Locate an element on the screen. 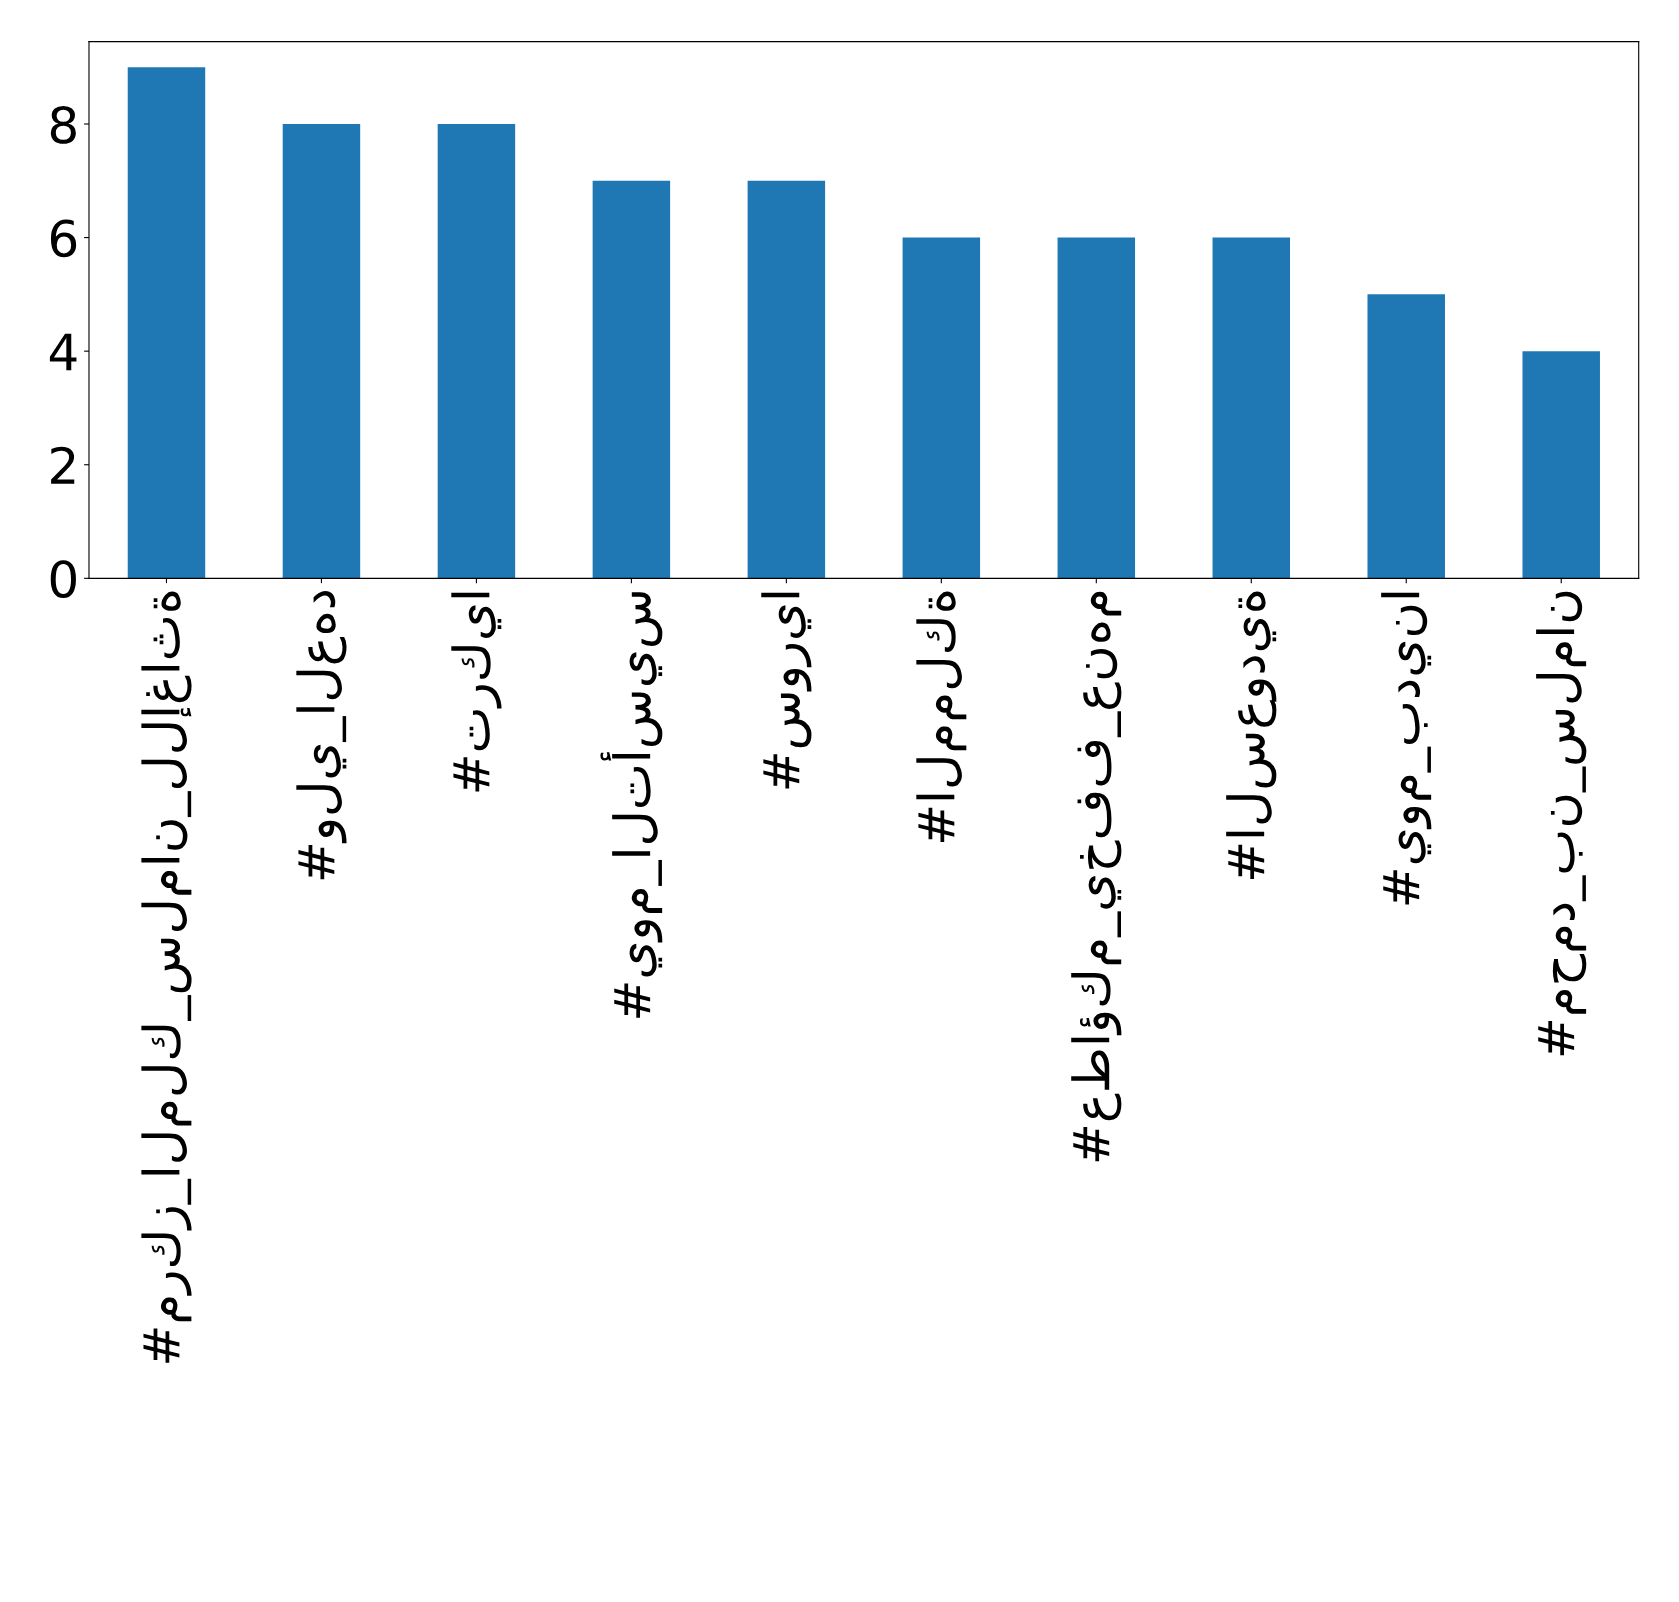 The image size is (1679, 1602). x-tick-label: #محمد_بن_سلمان is located at coordinates (1561, 823).